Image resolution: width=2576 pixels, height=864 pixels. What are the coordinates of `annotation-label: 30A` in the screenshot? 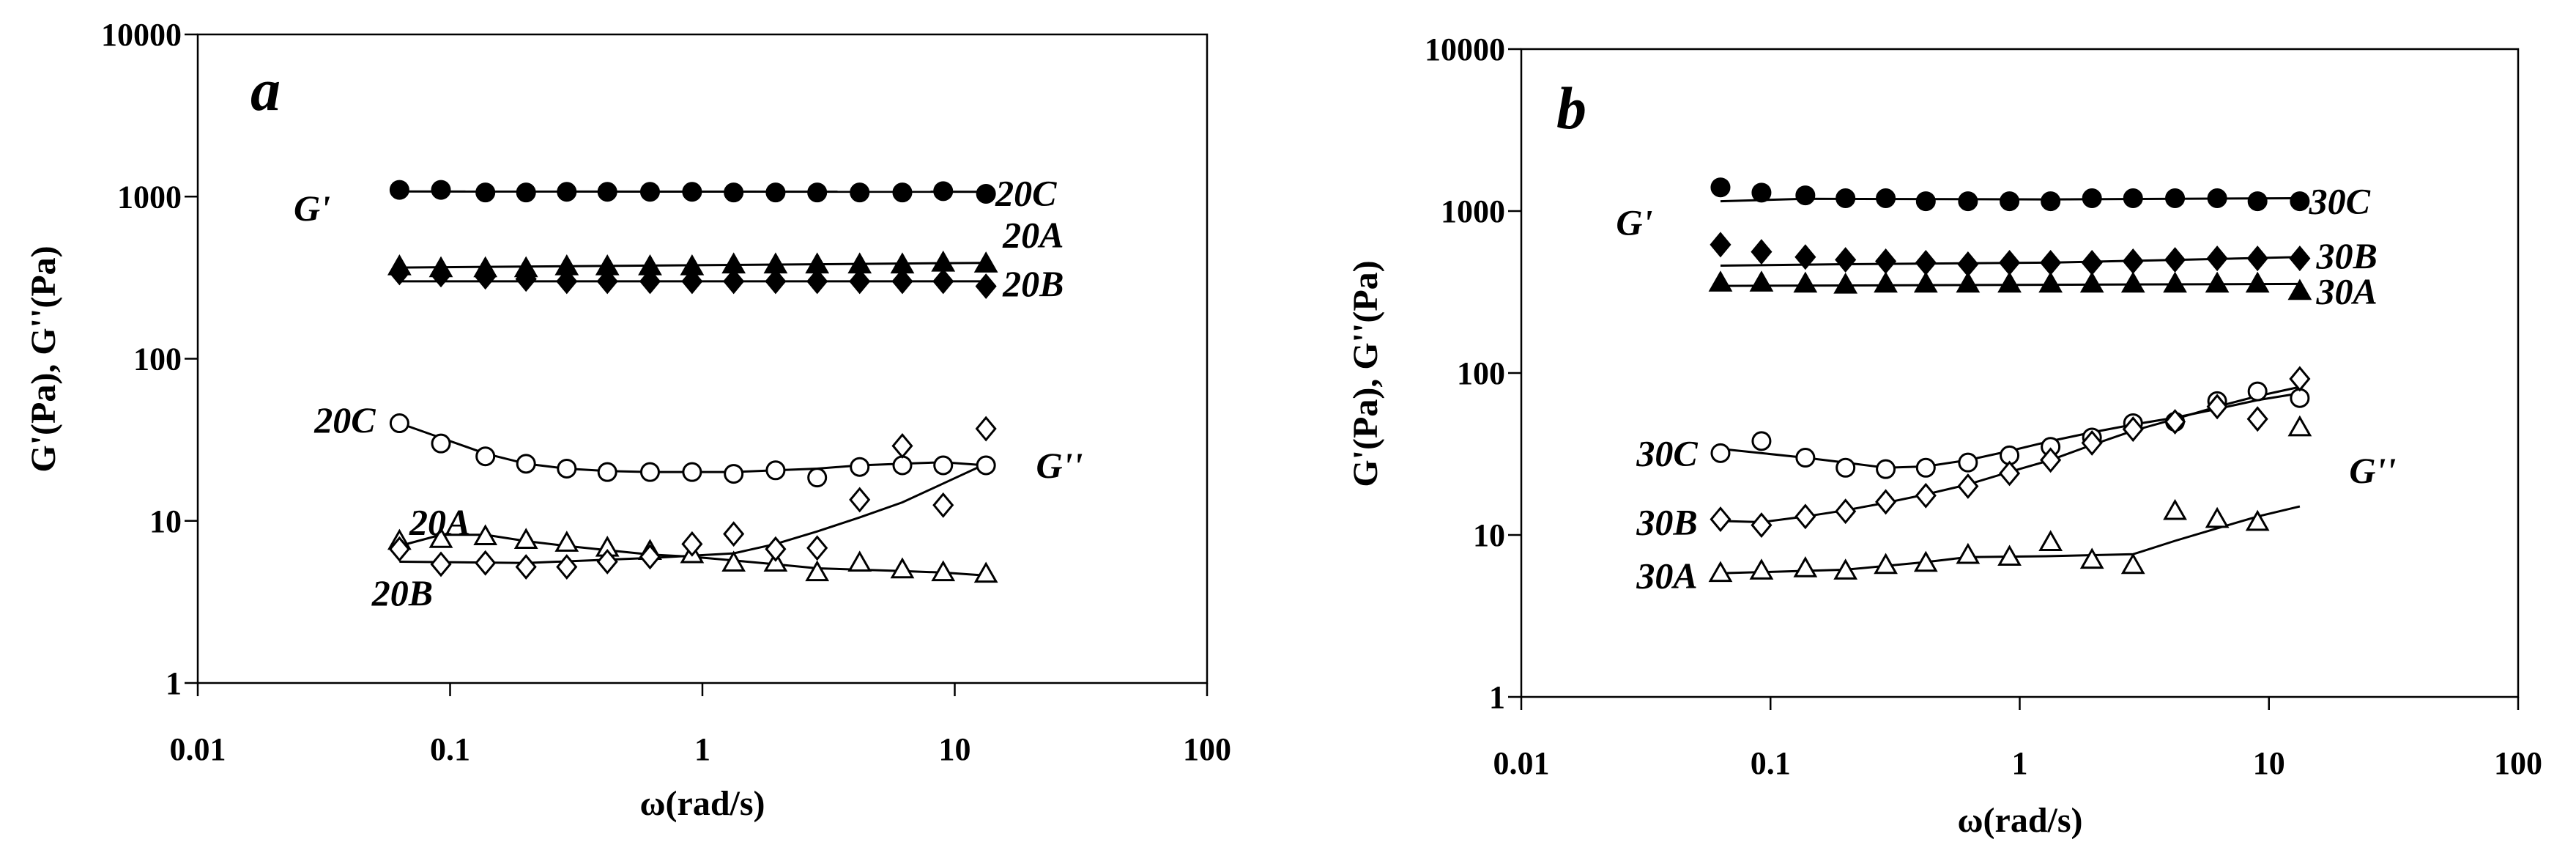 It's located at (1666, 576).